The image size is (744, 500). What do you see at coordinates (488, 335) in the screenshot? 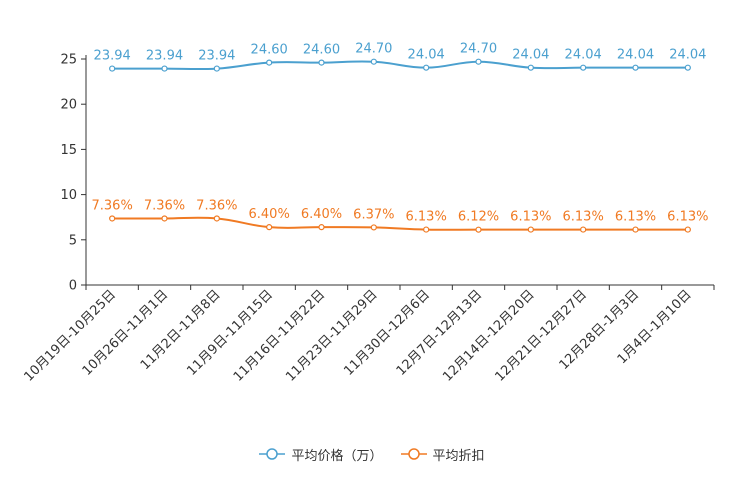
I see `x-tick-label: 12月14日-12月20日` at bounding box center [488, 335].